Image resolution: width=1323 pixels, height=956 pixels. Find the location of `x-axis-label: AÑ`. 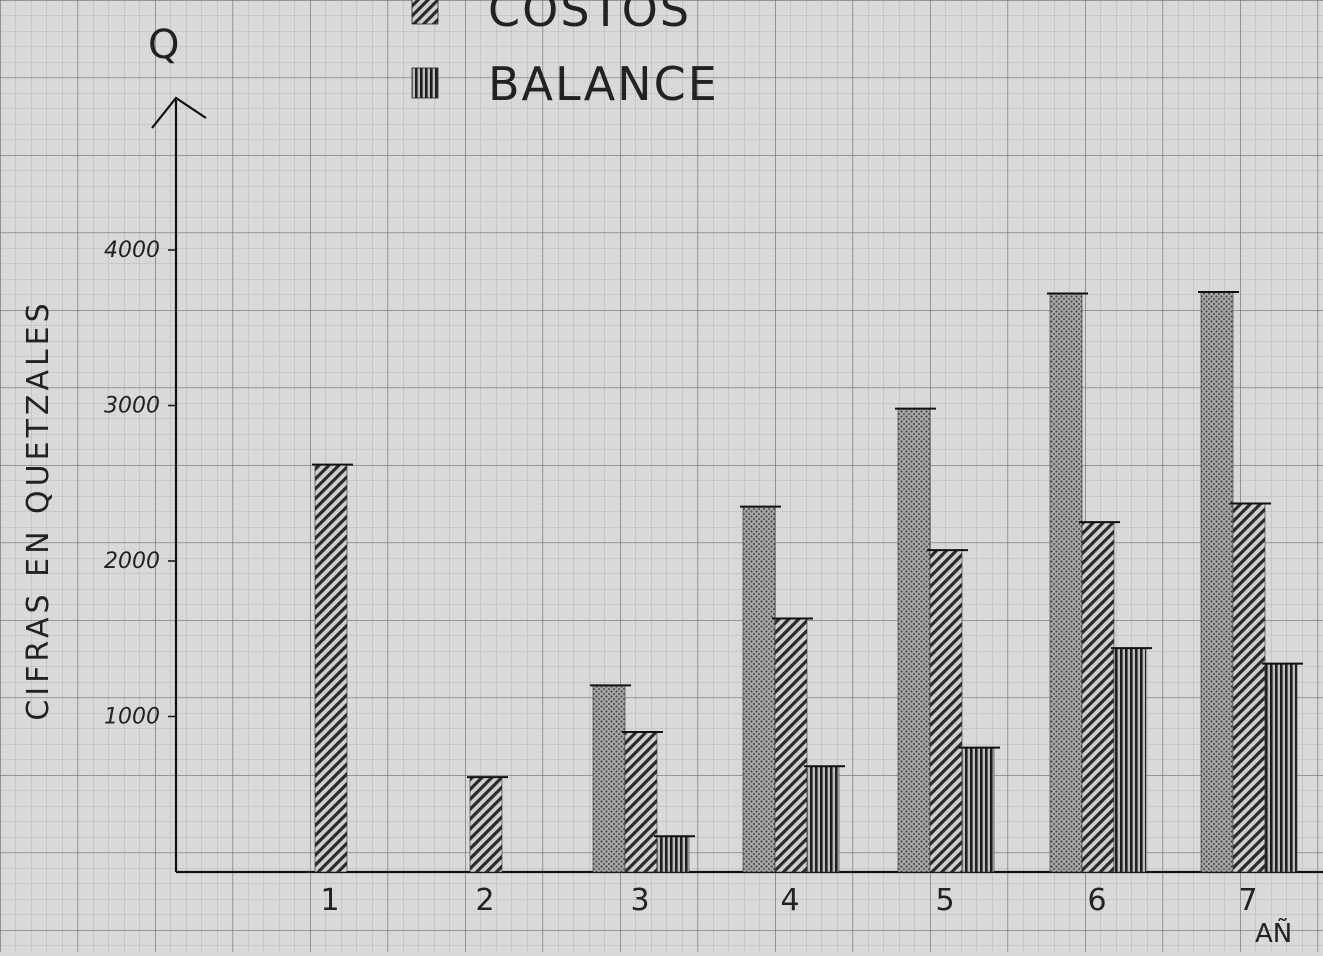

x-axis-label: AÑ is located at coordinates (1273, 933).